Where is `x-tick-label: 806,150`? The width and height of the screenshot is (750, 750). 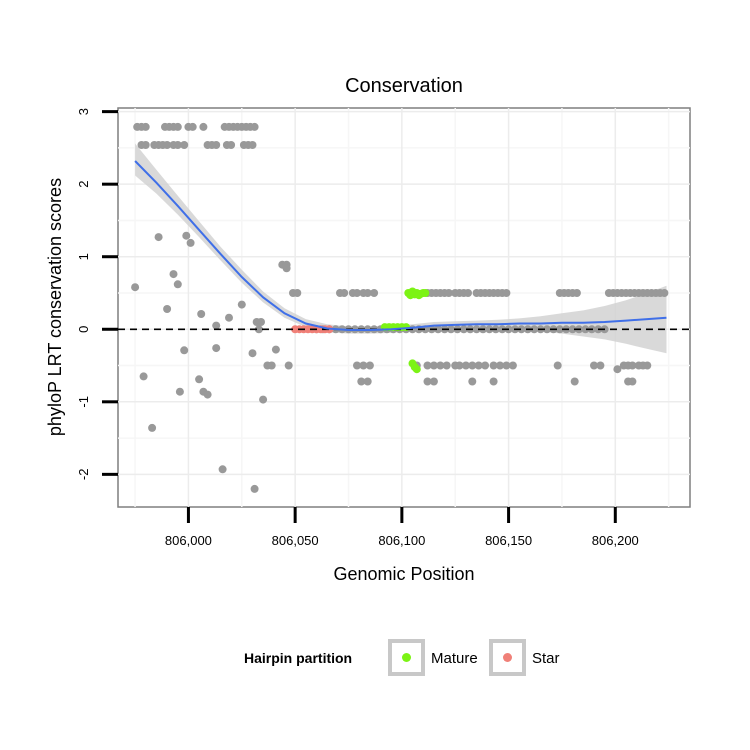 x-tick-label: 806,150 is located at coordinates (508, 540).